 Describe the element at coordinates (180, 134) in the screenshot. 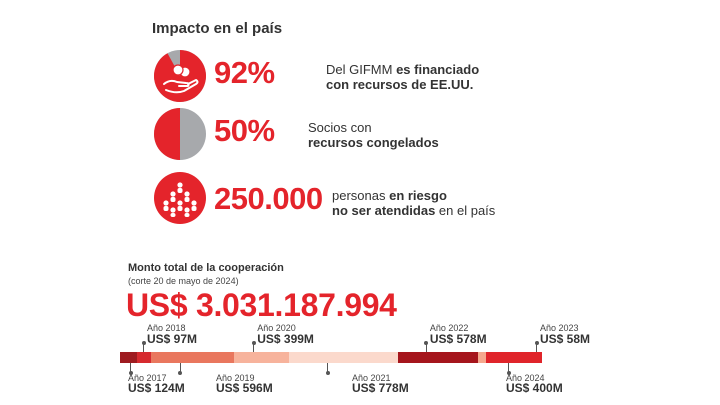

I see `pie-half-icon` at that location.